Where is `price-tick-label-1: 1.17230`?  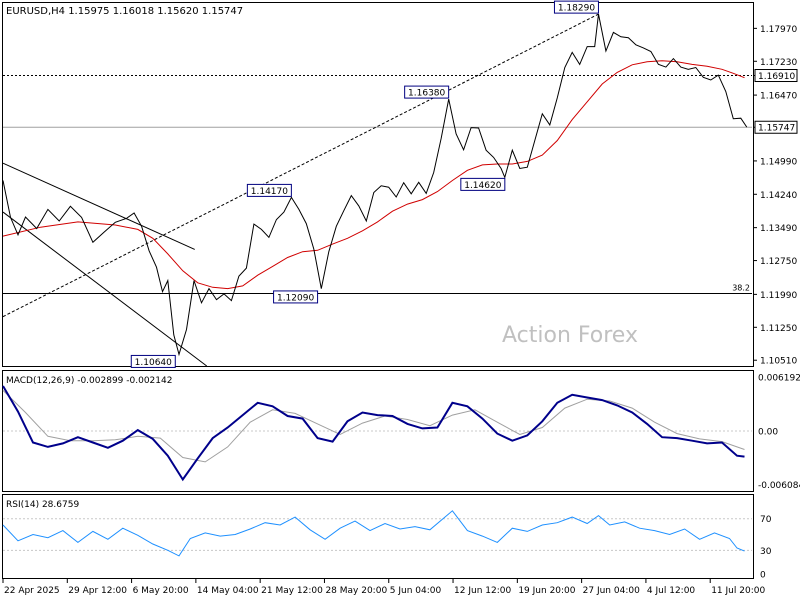 price-tick-label-1: 1.17230 is located at coordinates (778, 63).